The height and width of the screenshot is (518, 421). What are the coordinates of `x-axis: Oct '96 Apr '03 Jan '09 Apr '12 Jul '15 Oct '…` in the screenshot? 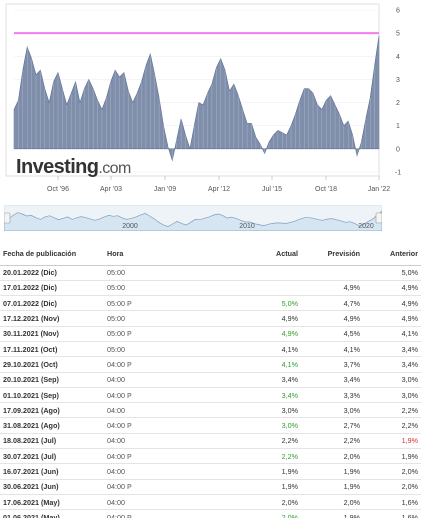 It's located at (218, 184).